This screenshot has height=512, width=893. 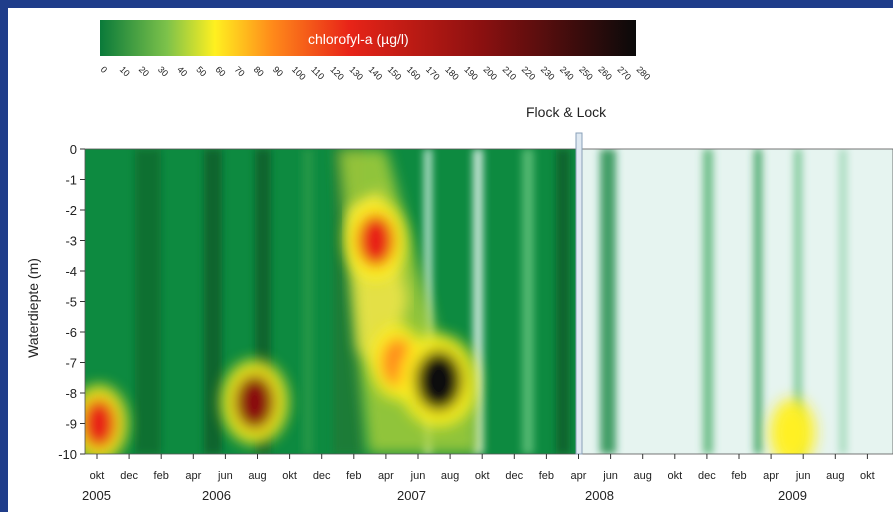 What do you see at coordinates (259, 71) in the screenshot?
I see `colorbar-tick-label: 80` at bounding box center [259, 71].